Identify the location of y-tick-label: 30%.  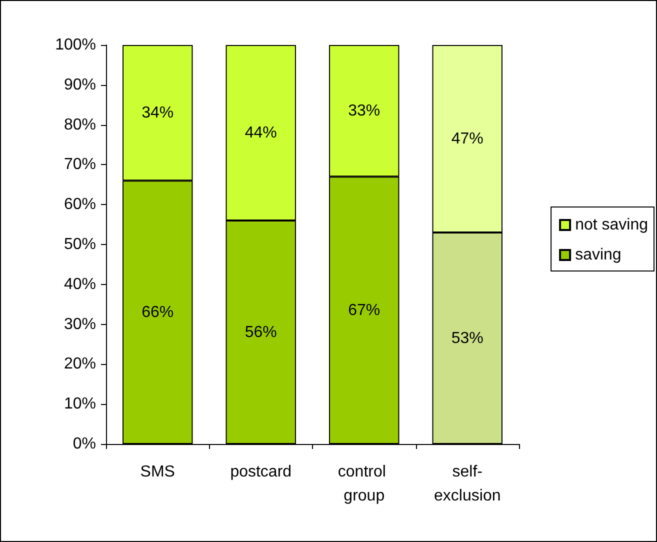
(80, 324).